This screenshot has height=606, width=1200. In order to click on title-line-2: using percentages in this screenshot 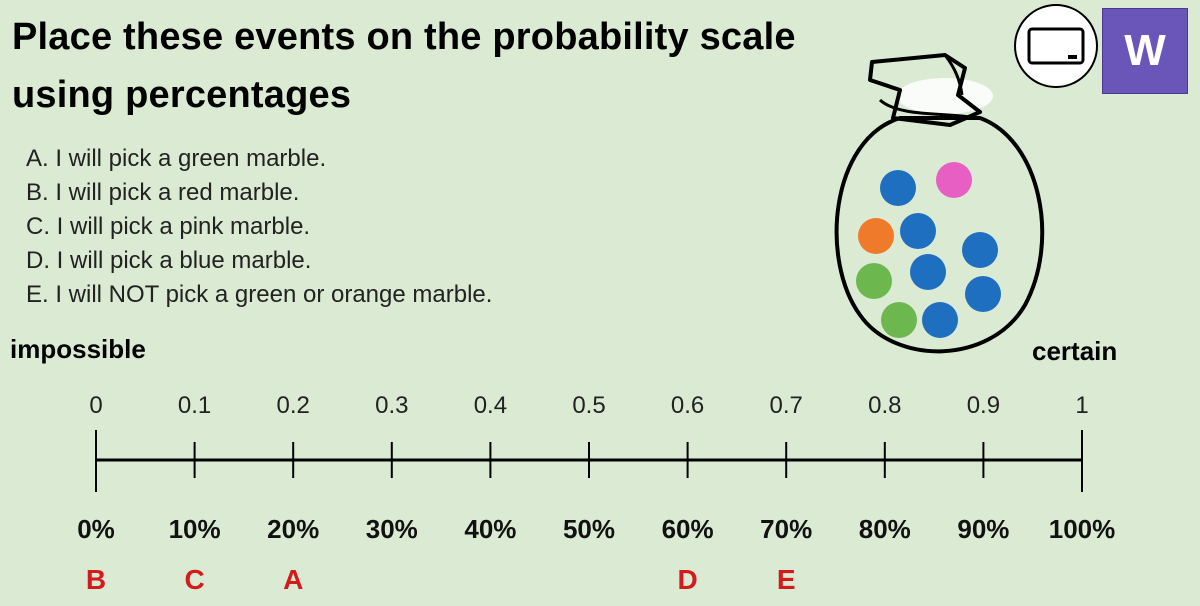, I will do `click(182, 95)`.